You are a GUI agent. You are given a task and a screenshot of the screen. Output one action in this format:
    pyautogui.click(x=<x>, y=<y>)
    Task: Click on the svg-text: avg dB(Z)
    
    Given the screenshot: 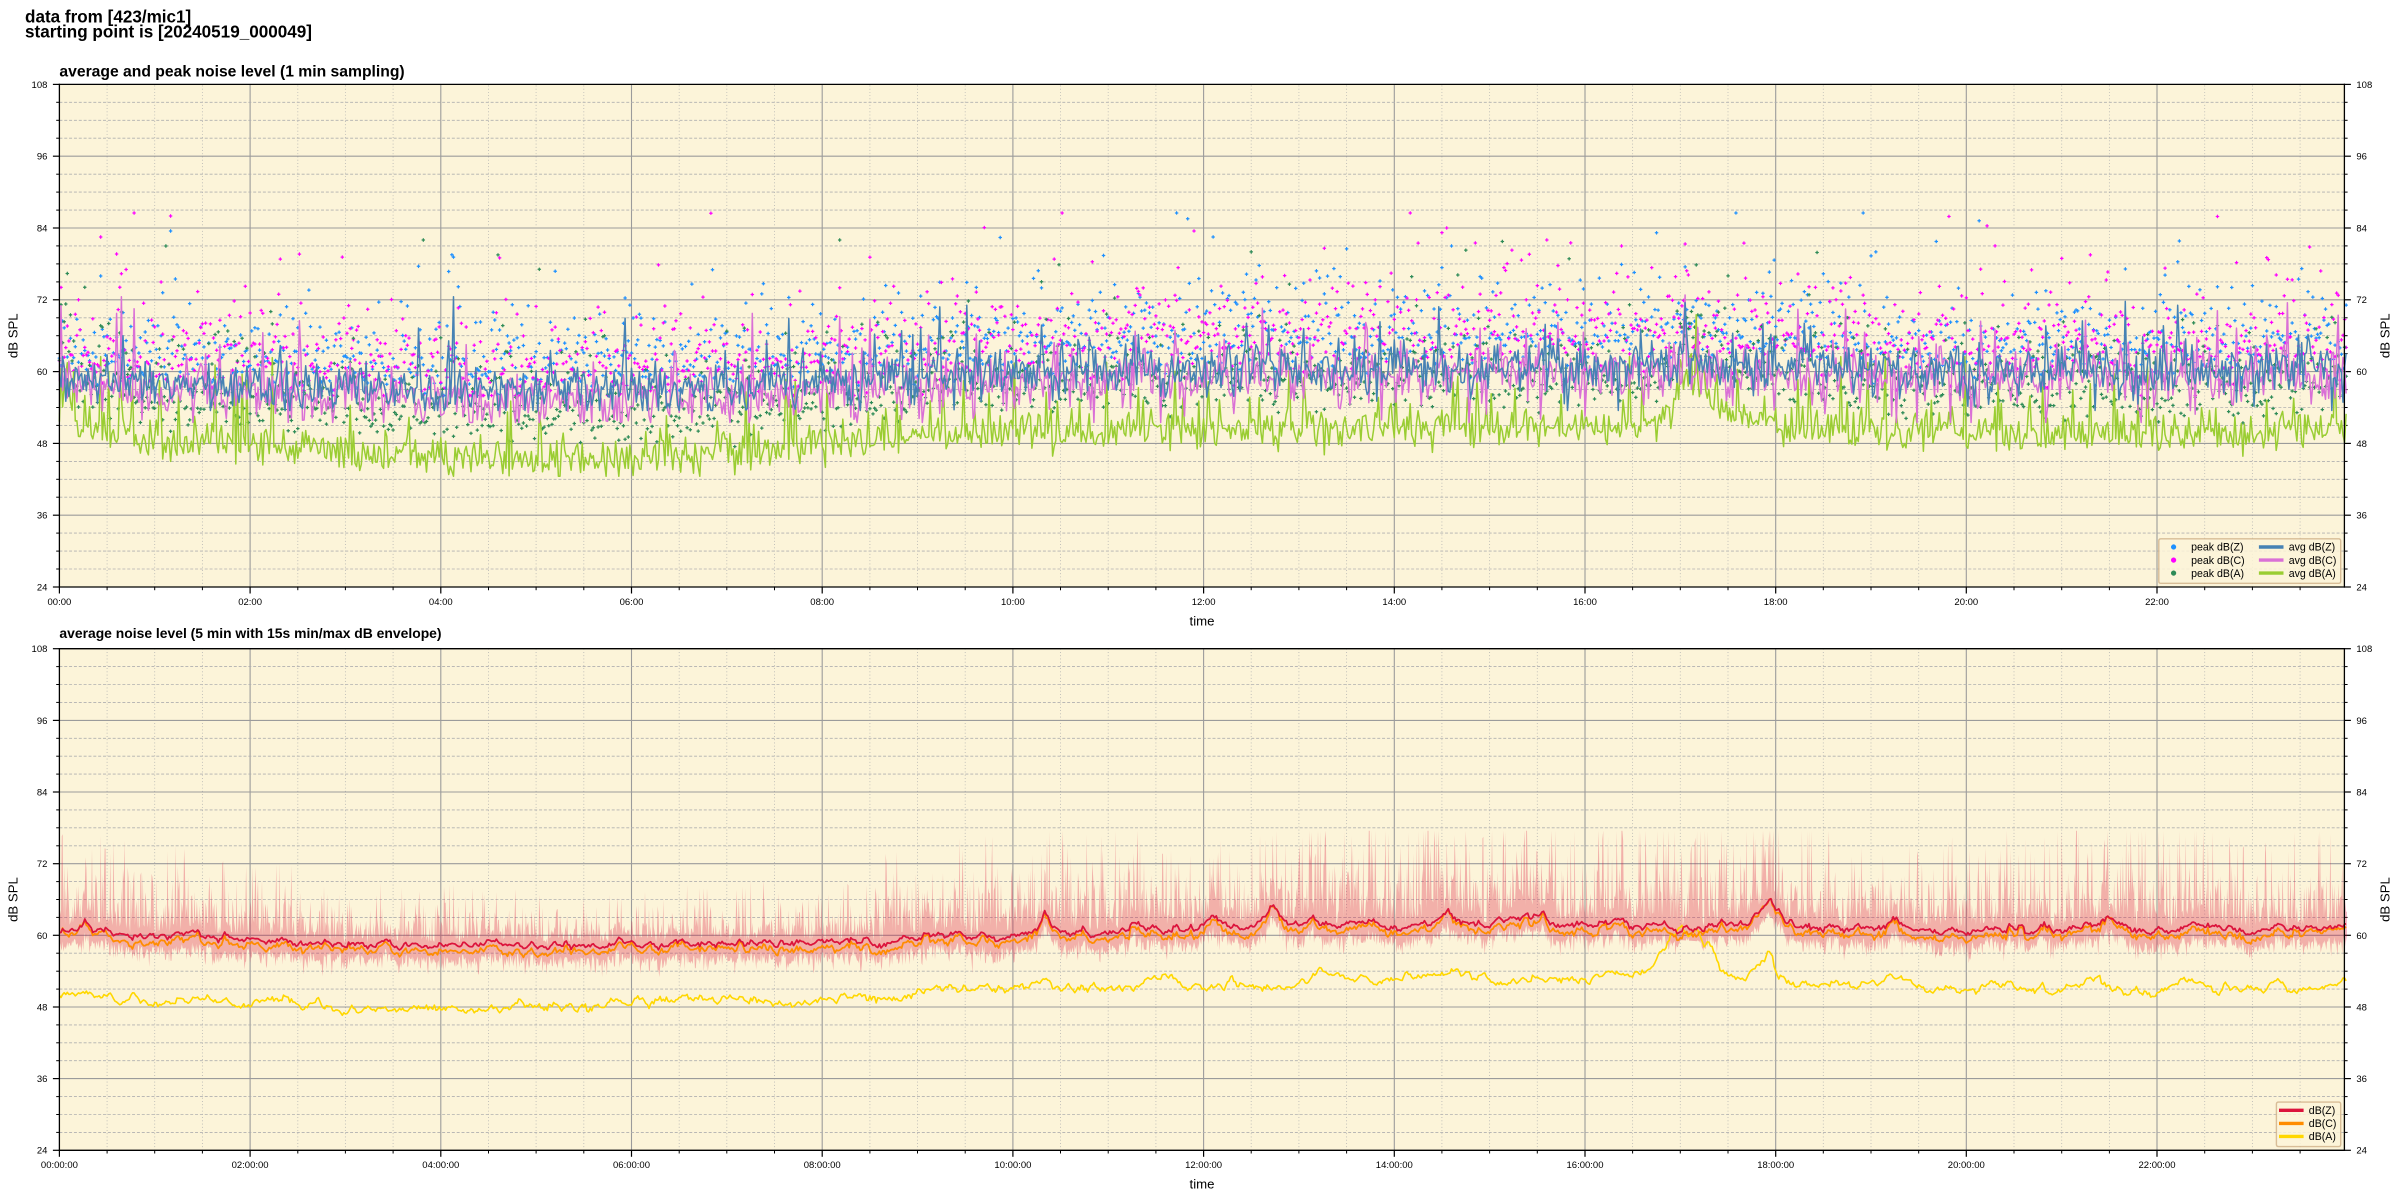 What is the action you would take?
    pyautogui.click(x=2312, y=548)
    